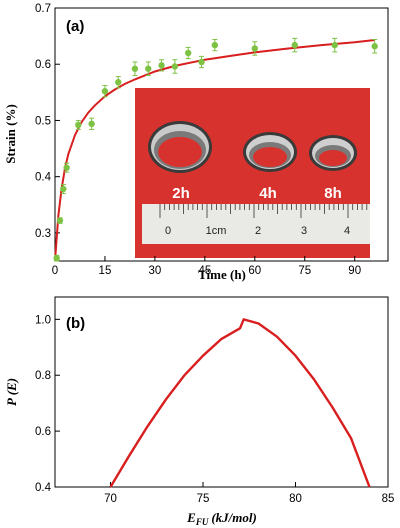  I want to click on x-tick-label-b: 80, so click(295, 499).